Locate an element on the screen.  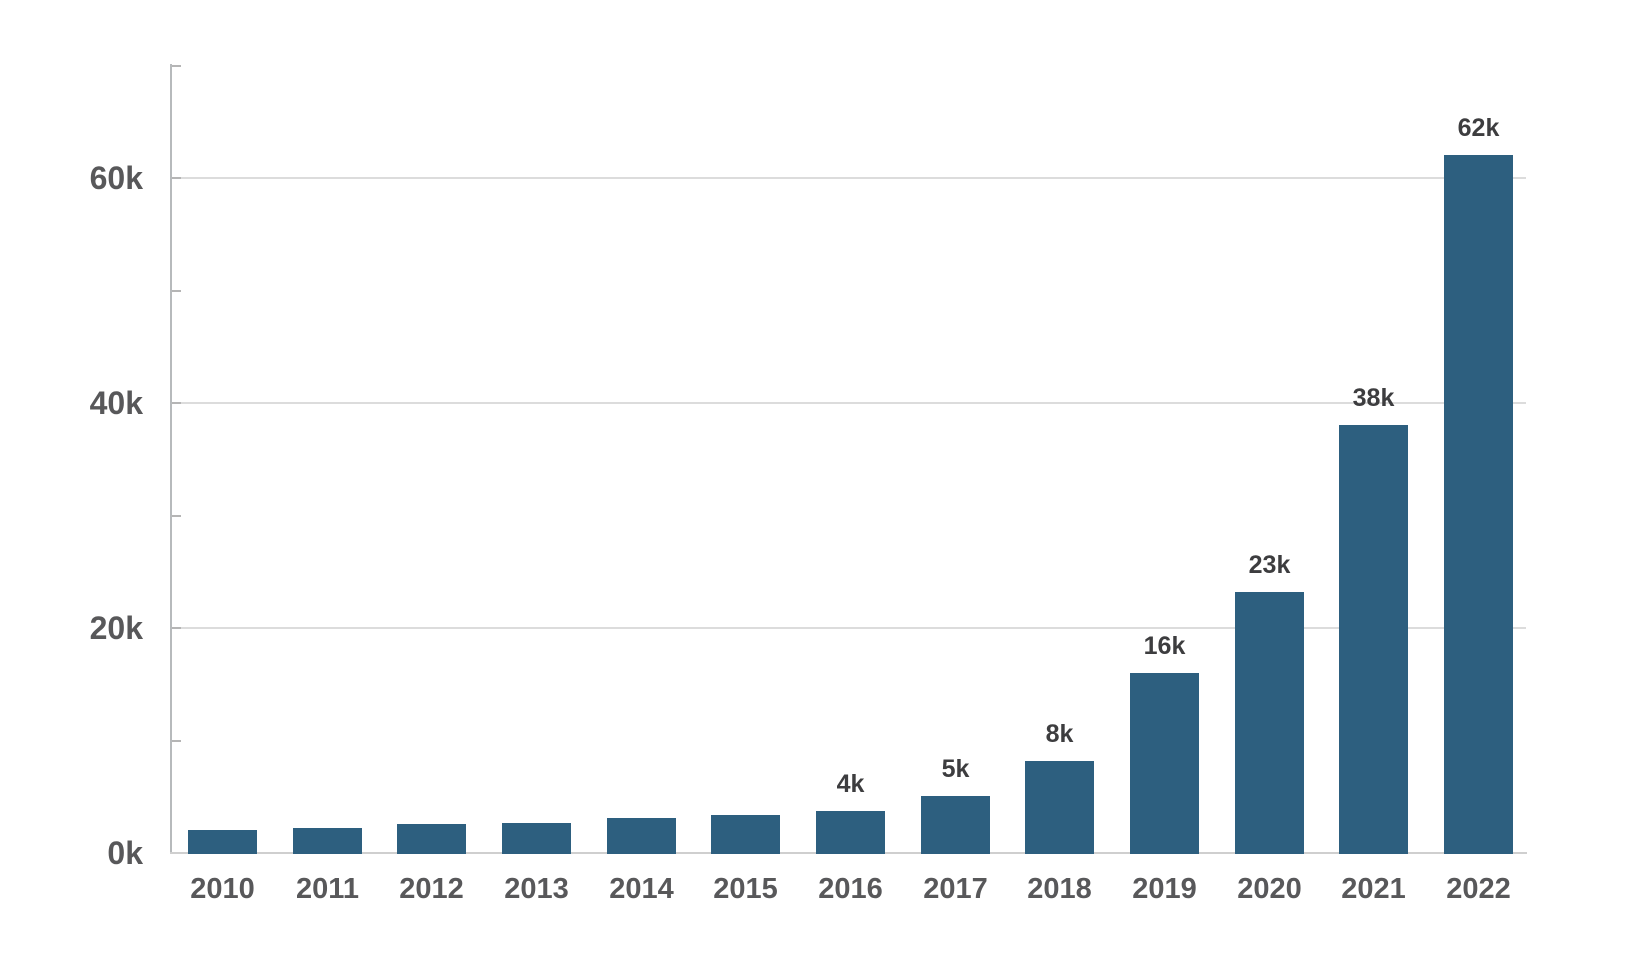
y-tick-label-20k: 20k is located at coordinates (116, 628).